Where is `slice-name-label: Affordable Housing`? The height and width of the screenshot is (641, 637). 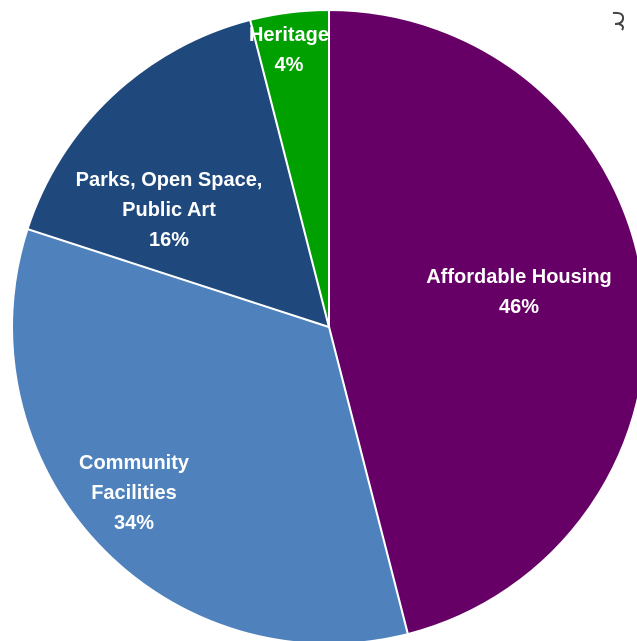 slice-name-label: Affordable Housing is located at coordinates (519, 277).